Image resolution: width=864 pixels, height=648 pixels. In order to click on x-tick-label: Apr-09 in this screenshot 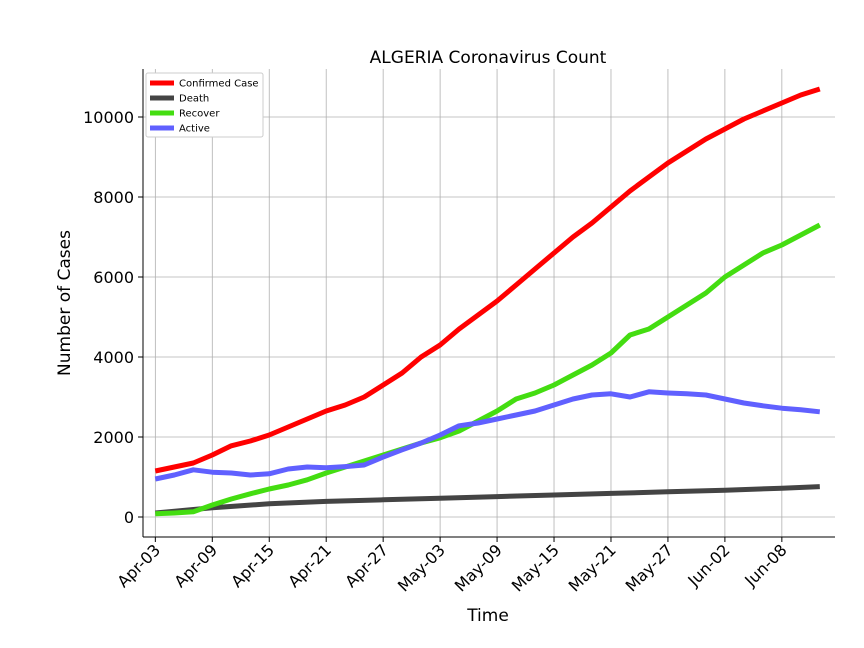, I will do `click(195, 565)`.